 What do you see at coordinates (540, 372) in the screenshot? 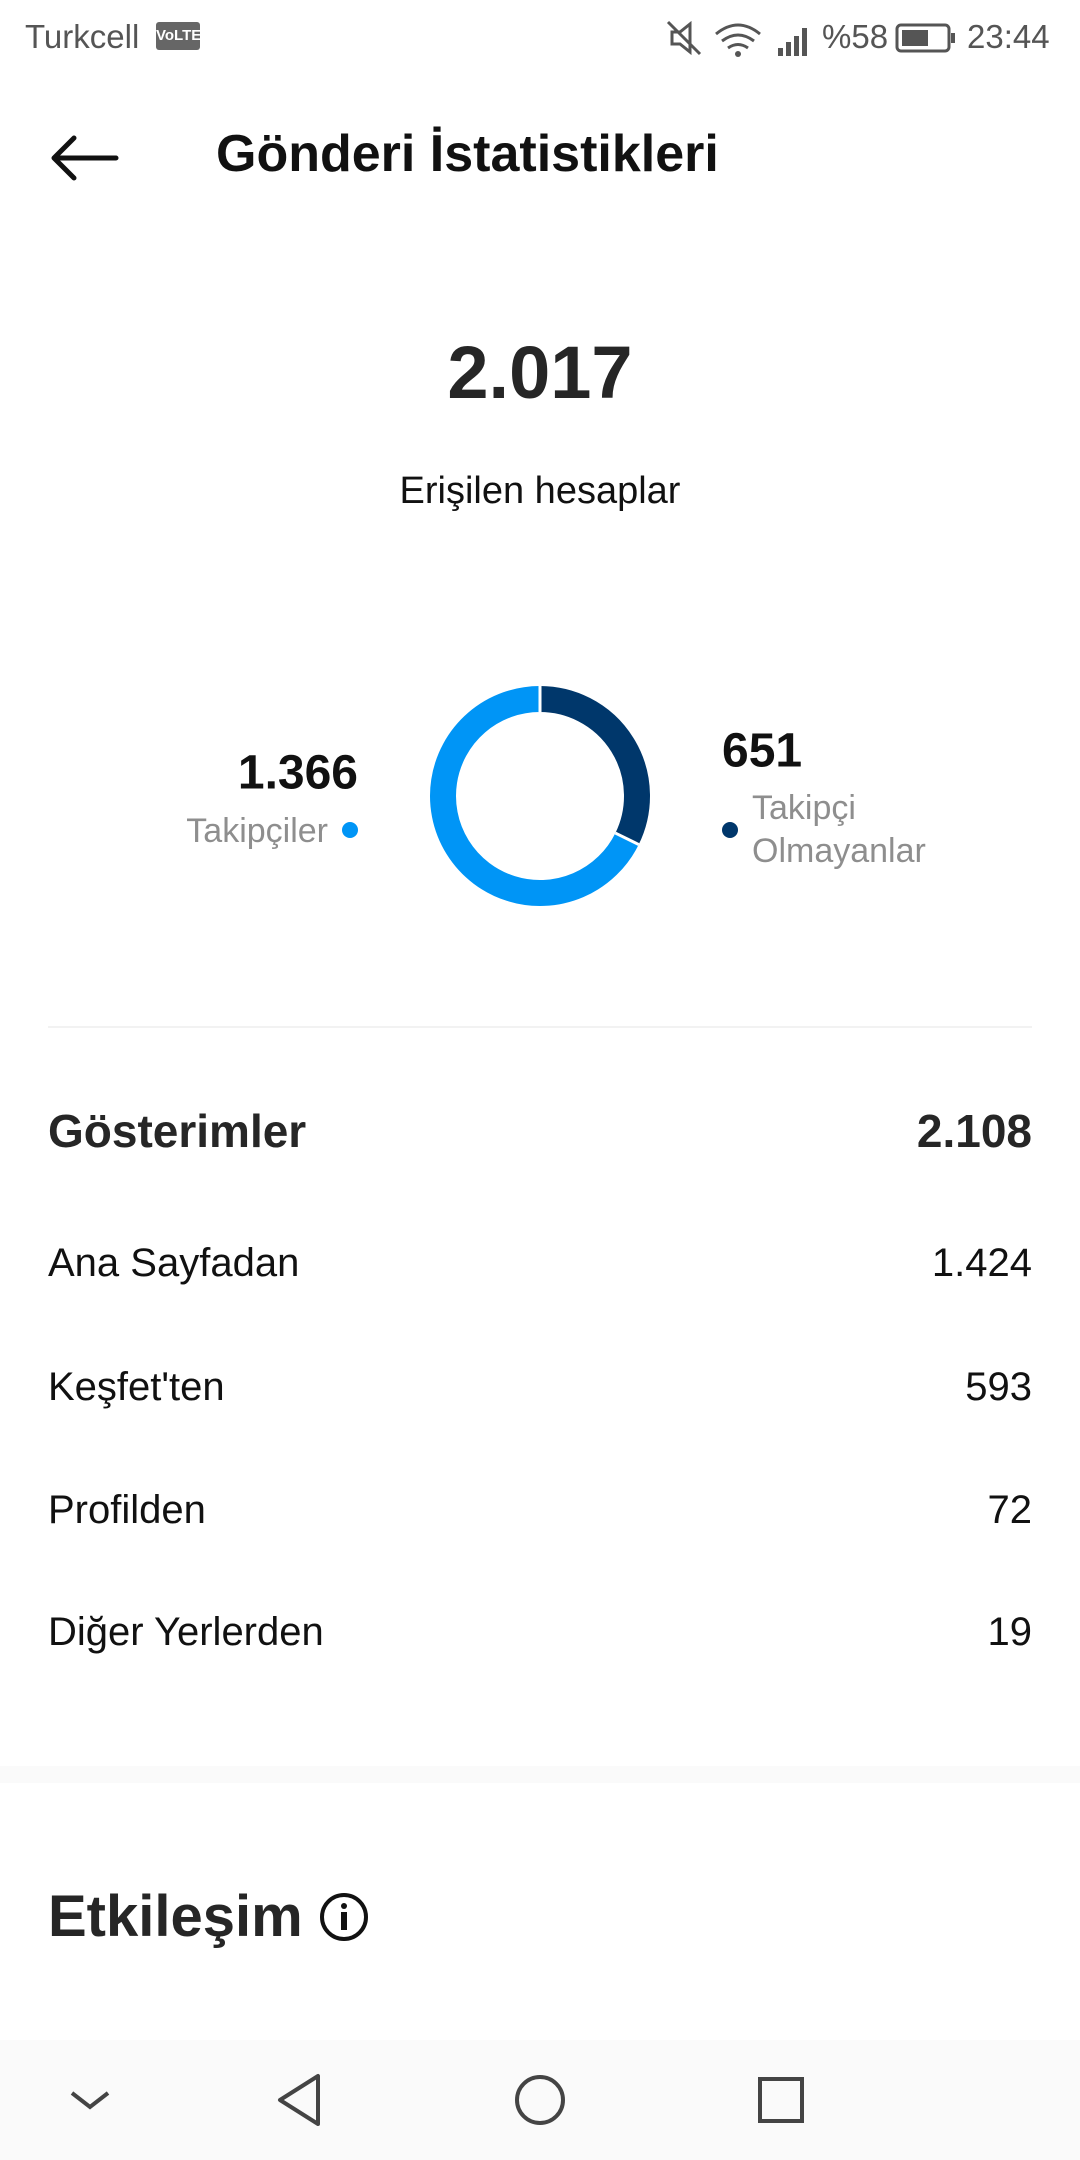
I see `reach-value: 2.017` at bounding box center [540, 372].